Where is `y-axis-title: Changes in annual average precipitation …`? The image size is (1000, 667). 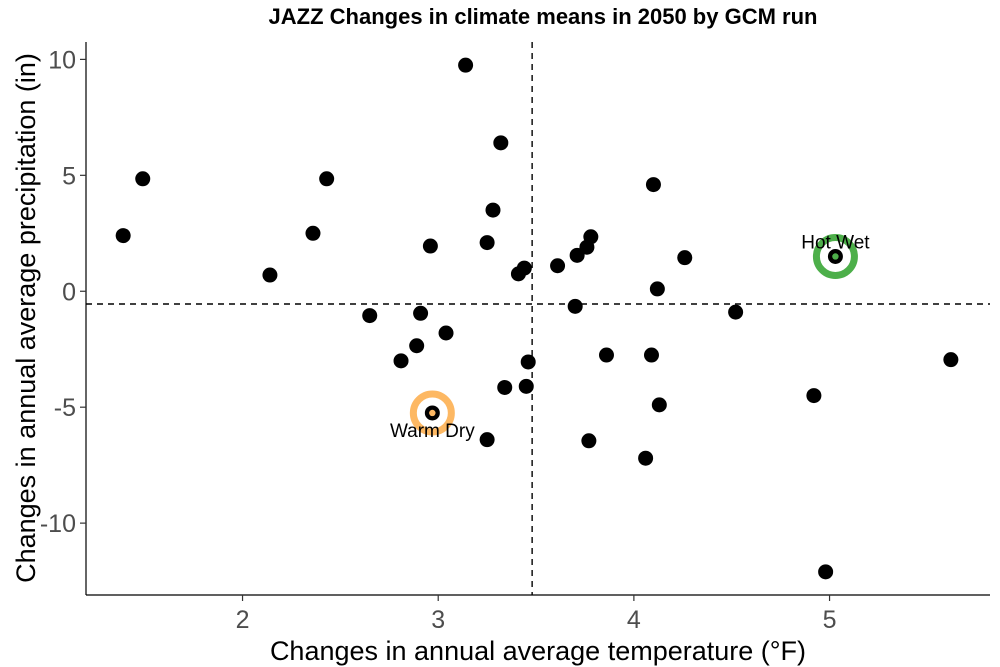
y-axis-title: Changes in annual average precipitation … is located at coordinates (26, 318).